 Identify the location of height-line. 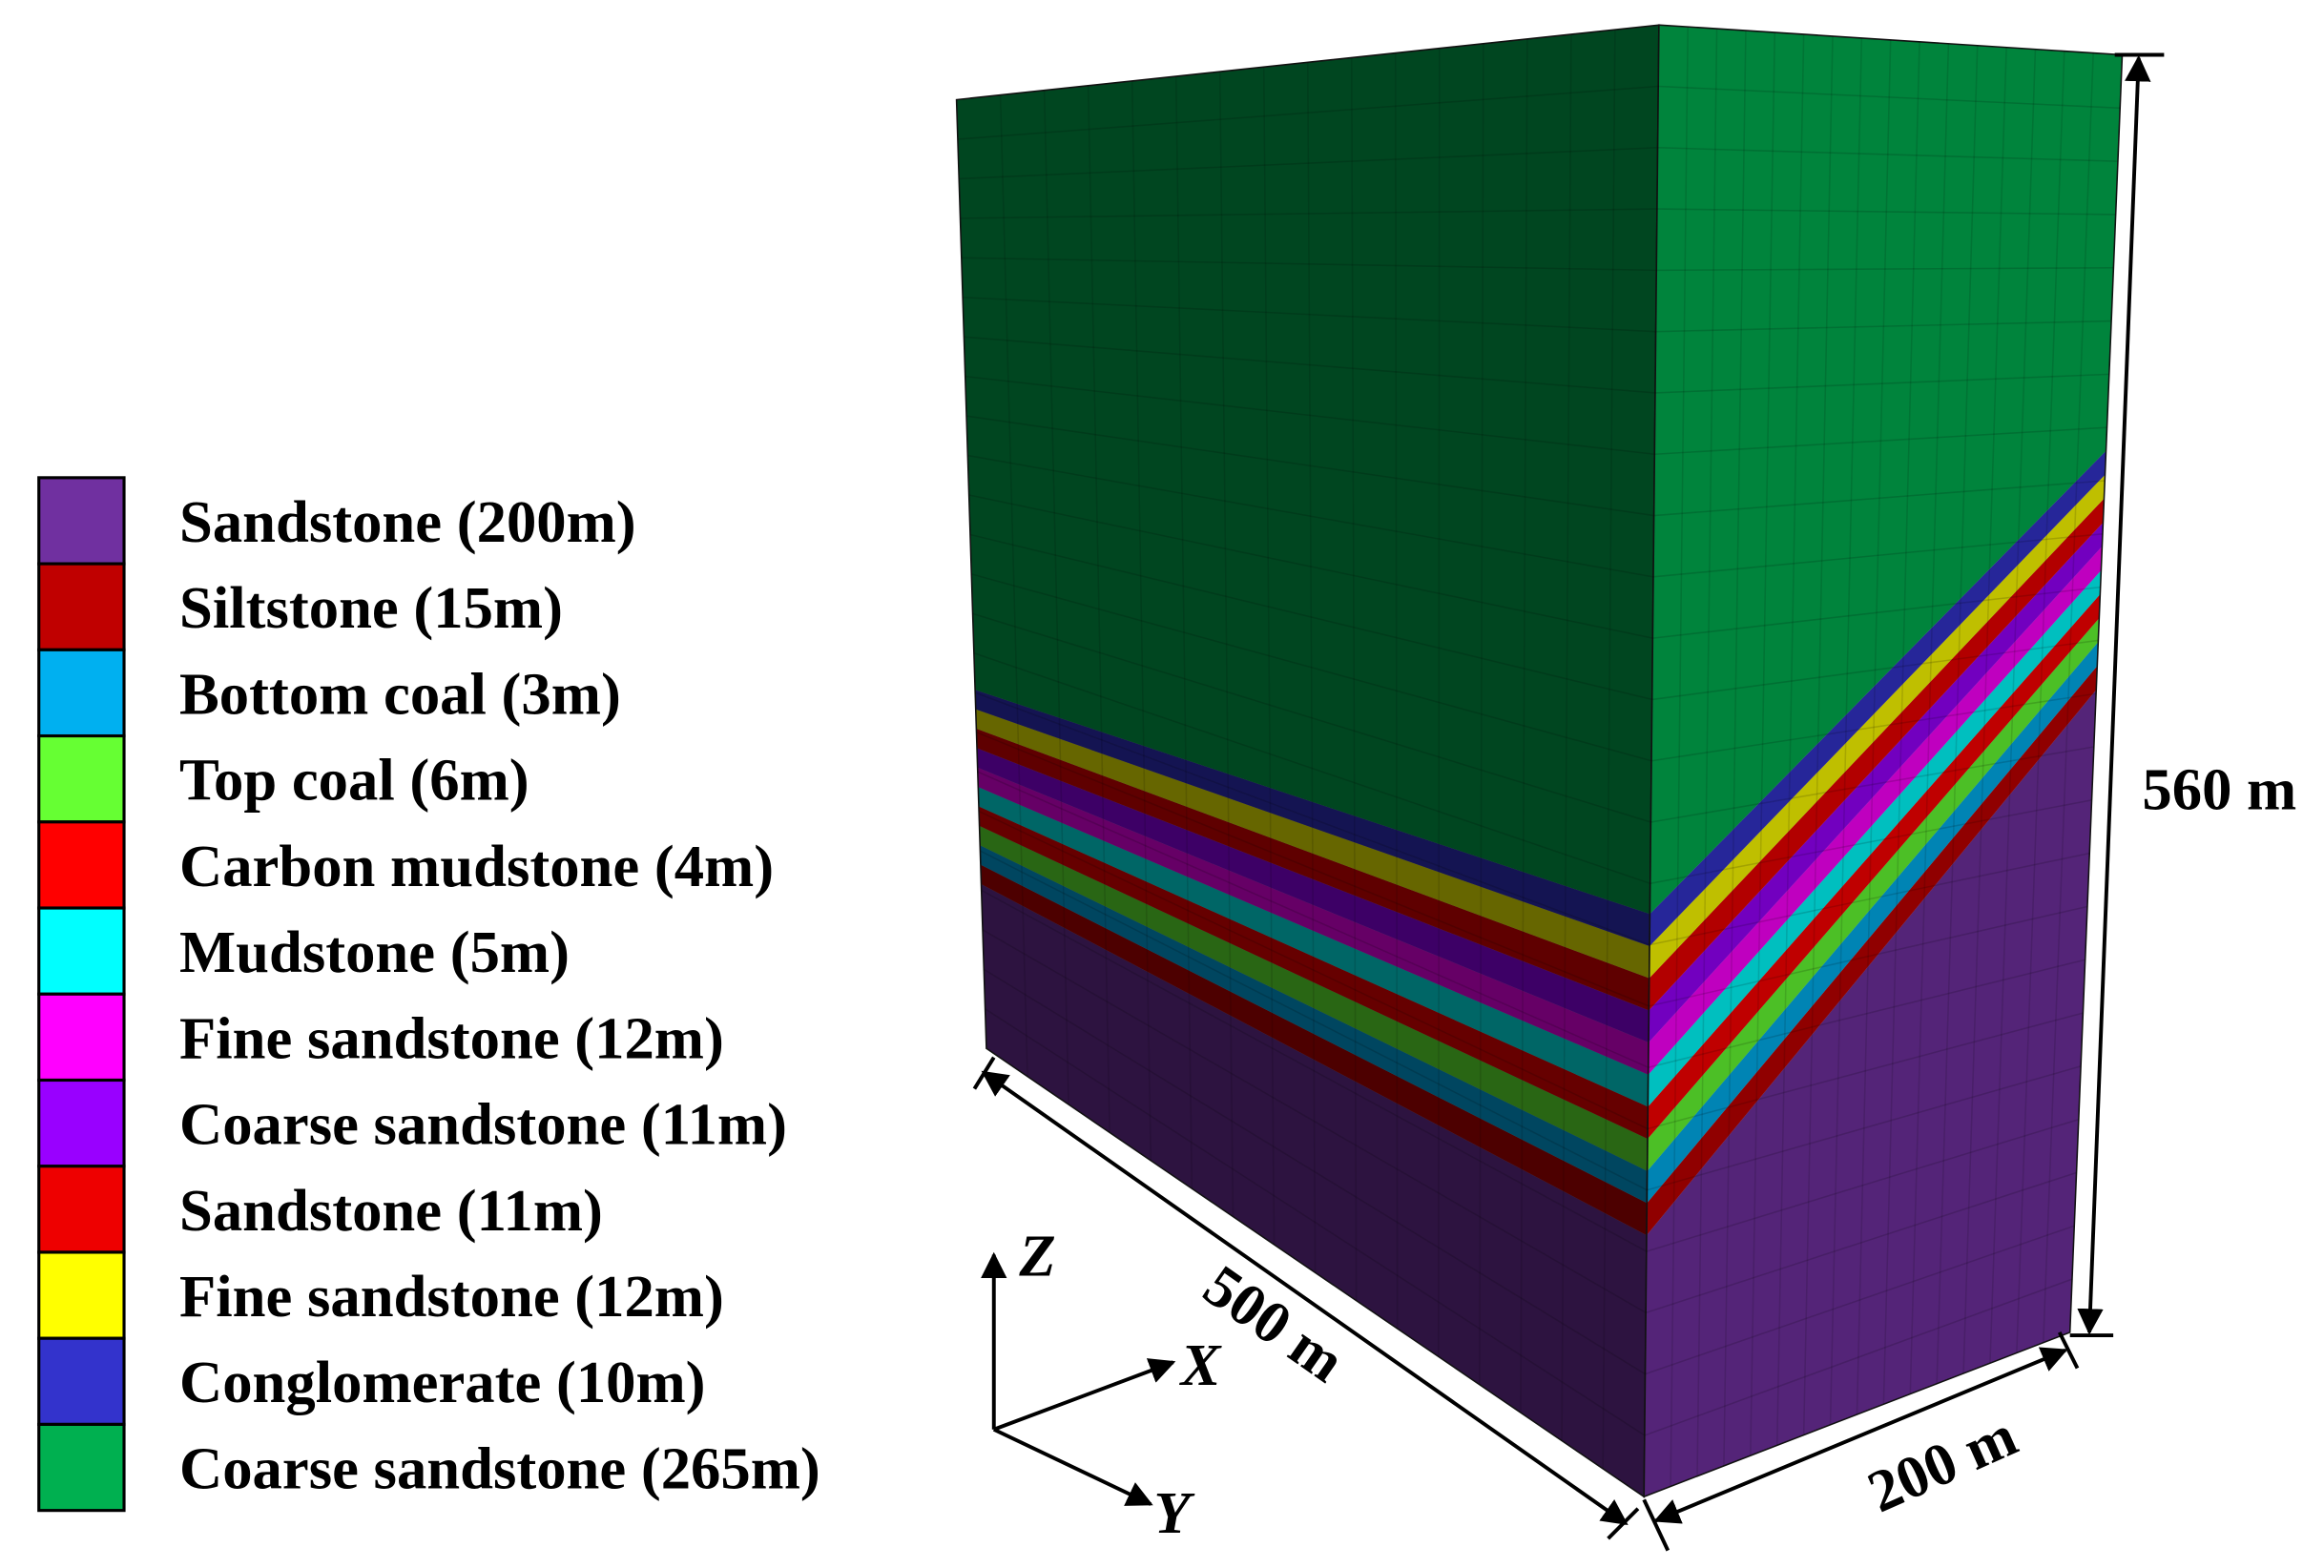
(2114, 694).